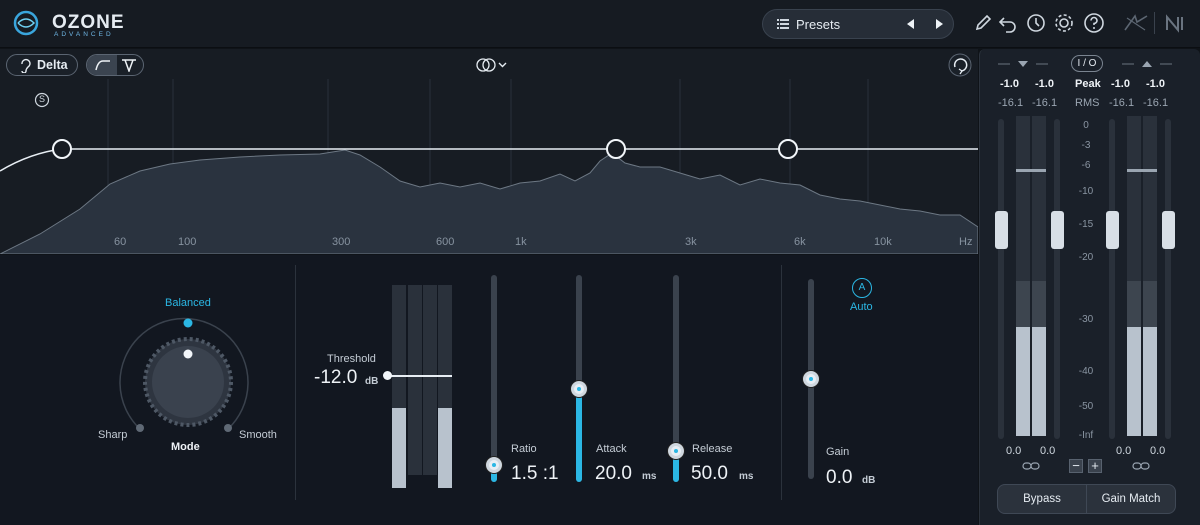 This screenshot has height=525, width=1200. What do you see at coordinates (613, 473) in the screenshot?
I see `attack-value: 20.0` at bounding box center [613, 473].